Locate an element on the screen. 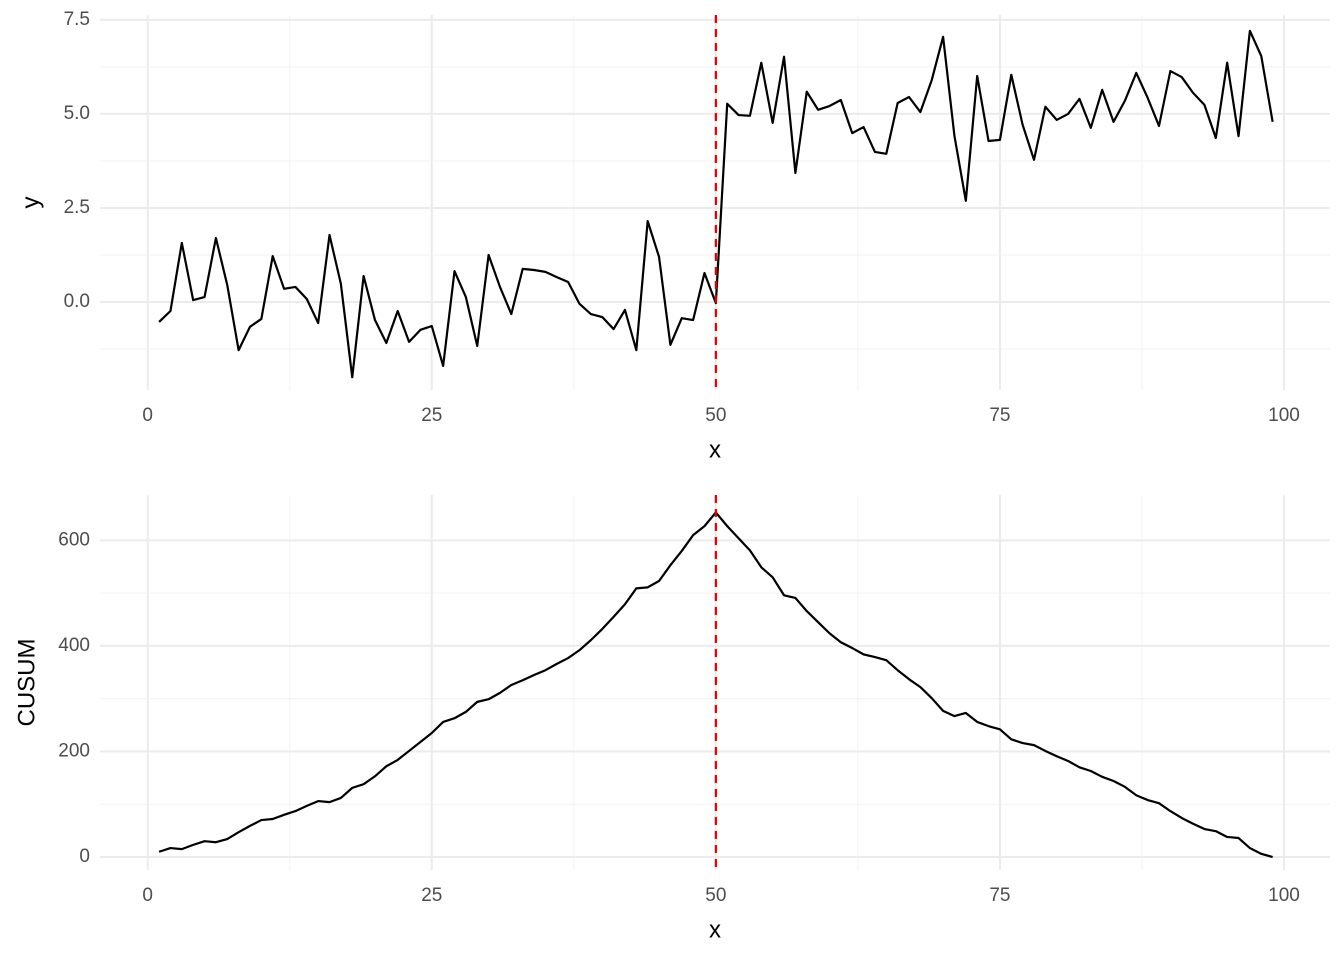 This screenshot has height=960, width=1344. y-axis-title: y is located at coordinates (30, 203).